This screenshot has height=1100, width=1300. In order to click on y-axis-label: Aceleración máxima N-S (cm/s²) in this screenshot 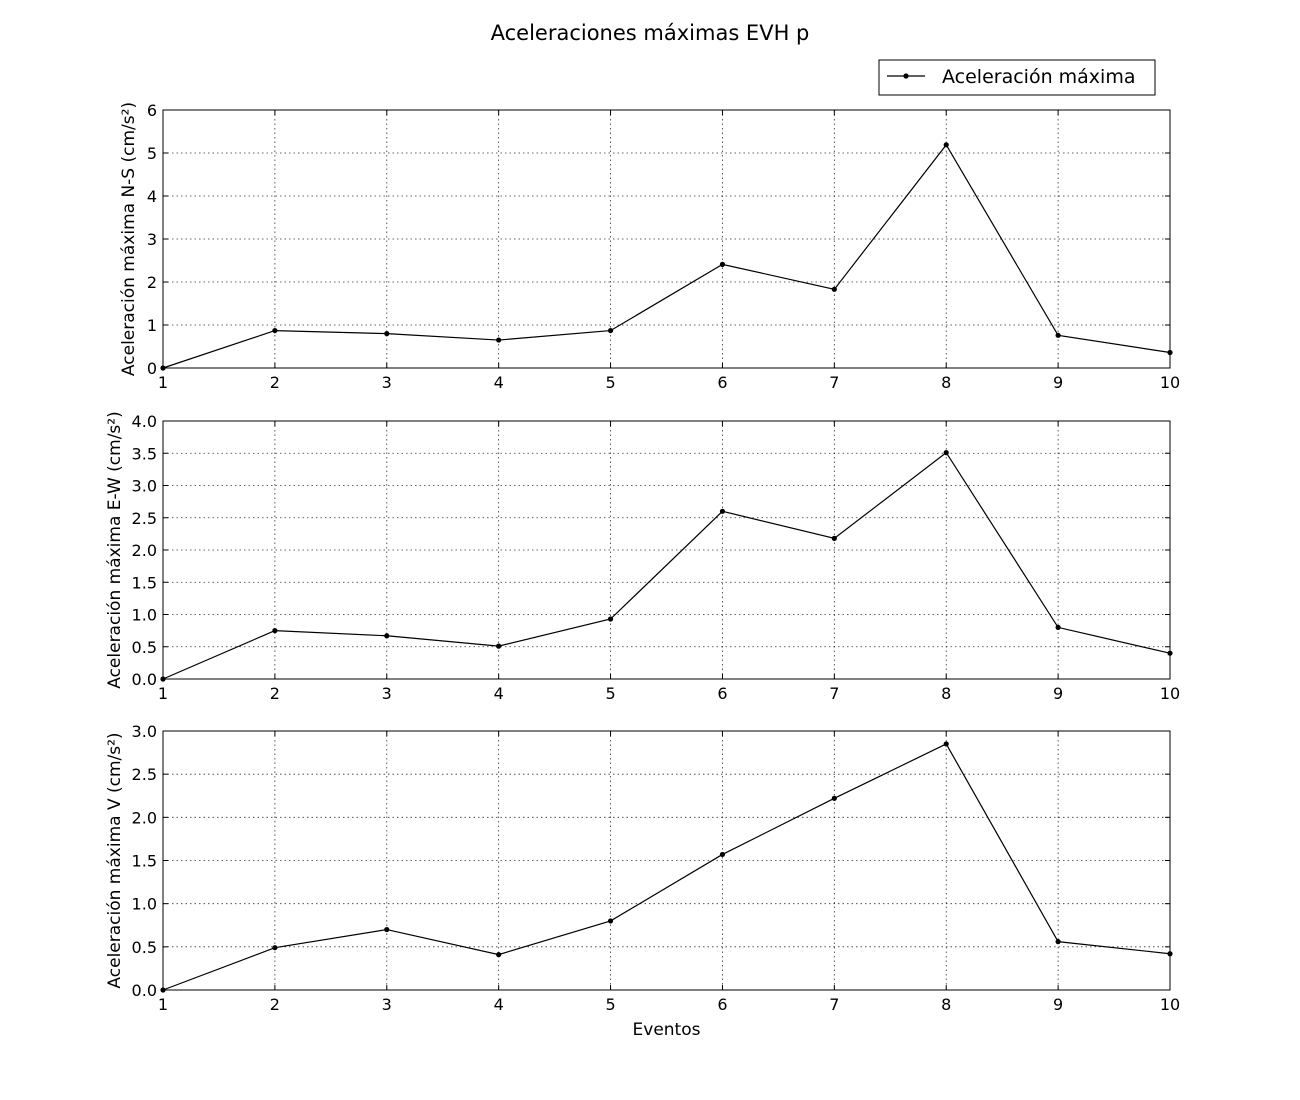, I will do `click(129, 239)`.